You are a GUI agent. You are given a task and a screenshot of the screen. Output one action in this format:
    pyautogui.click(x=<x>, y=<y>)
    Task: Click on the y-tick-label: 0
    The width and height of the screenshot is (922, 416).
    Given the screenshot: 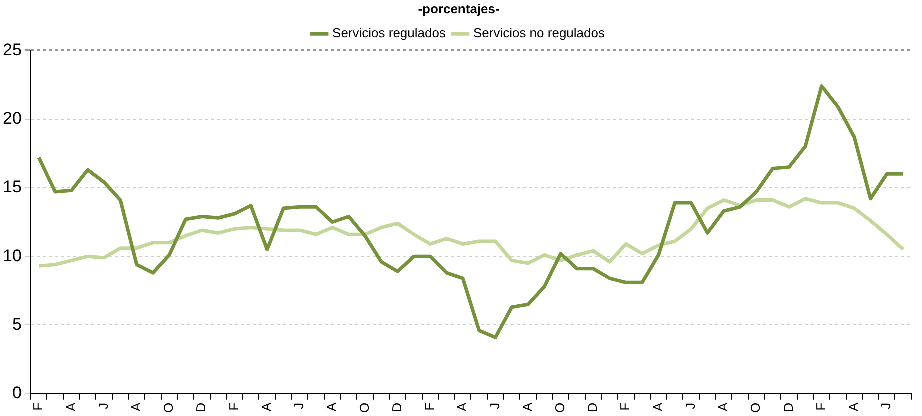 What is the action you would take?
    pyautogui.click(x=17, y=393)
    